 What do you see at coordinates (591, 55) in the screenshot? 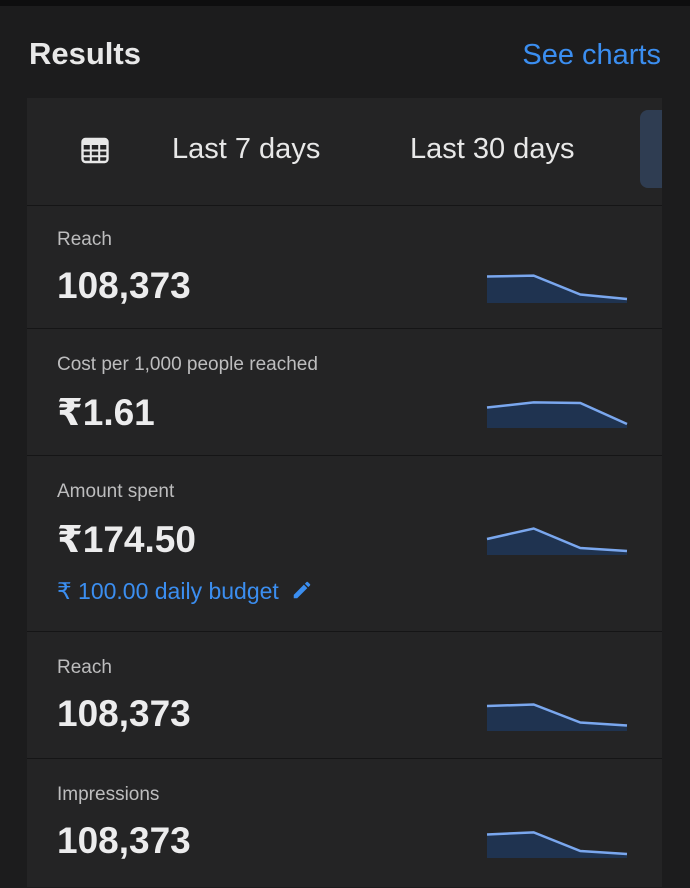
I see `see-charts-link: See charts` at bounding box center [591, 55].